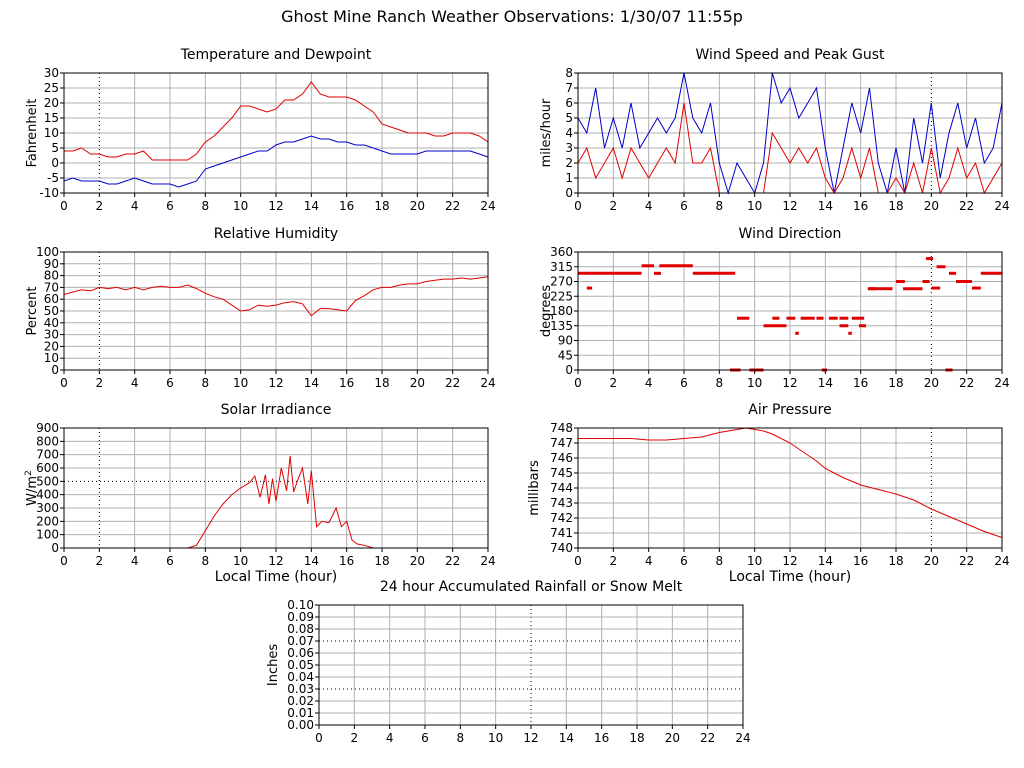 This screenshot has height=768, width=1024. Describe the element at coordinates (561, 326) in the screenshot. I see `y-tick-label: 135` at that location.